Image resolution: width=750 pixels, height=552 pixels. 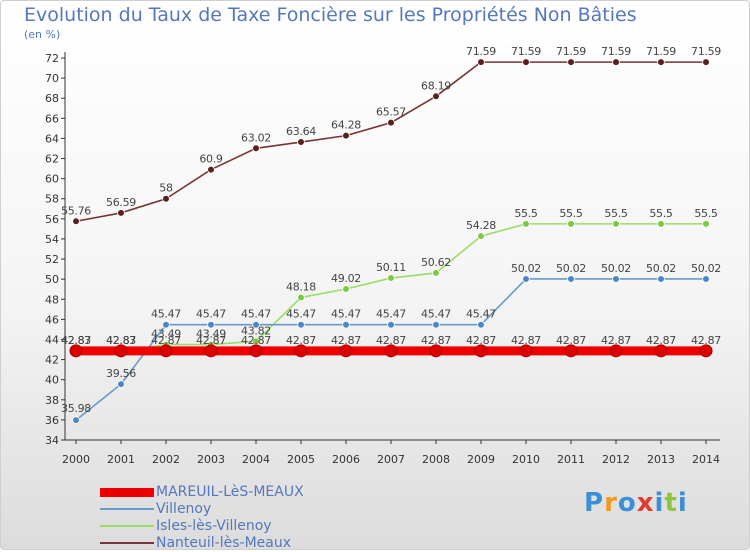 What do you see at coordinates (52, 118) in the screenshot?
I see `y-tick-label: 66` at bounding box center [52, 118].